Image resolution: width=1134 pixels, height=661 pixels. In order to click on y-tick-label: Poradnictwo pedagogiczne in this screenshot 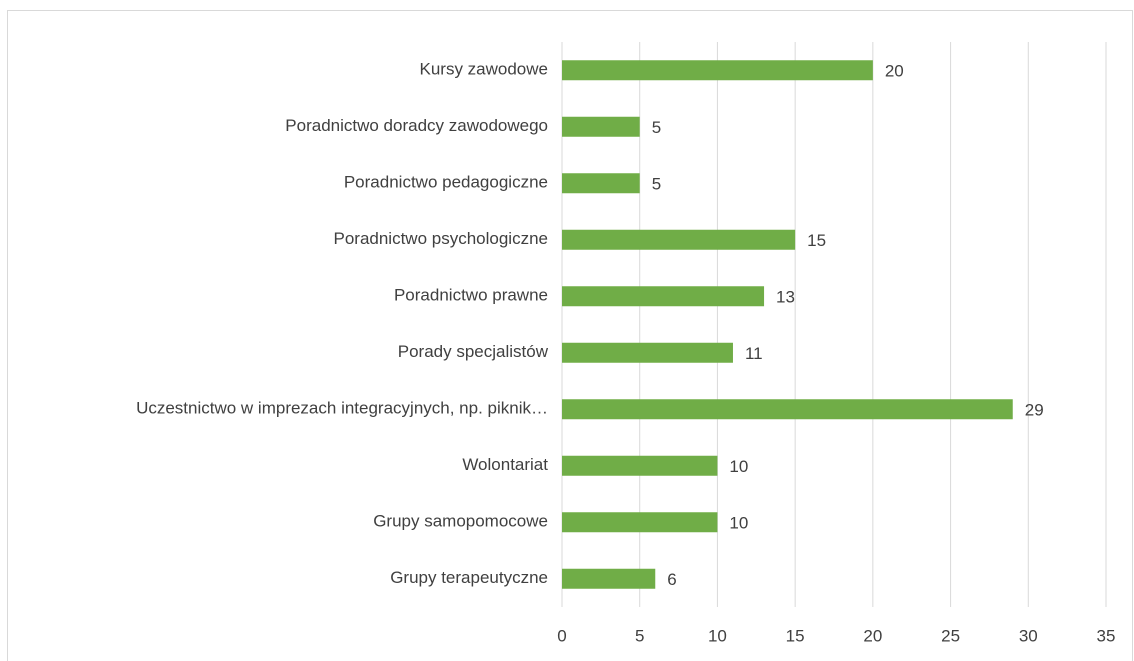, I will do `click(446, 182)`.